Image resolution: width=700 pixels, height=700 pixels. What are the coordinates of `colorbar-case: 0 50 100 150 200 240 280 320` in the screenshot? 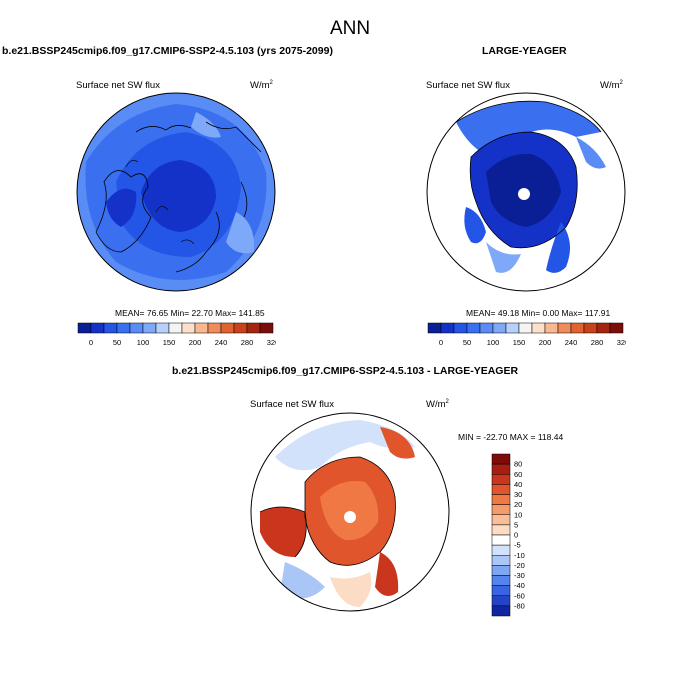 It's located at (176, 334).